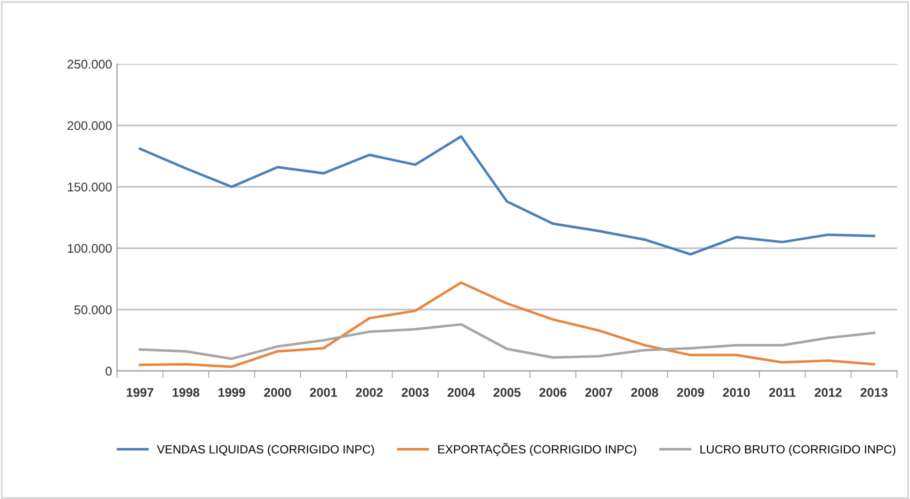 Image resolution: width=910 pixels, height=499 pixels. What do you see at coordinates (828, 392) in the screenshot?
I see `x-tick-label: 2012` at bounding box center [828, 392].